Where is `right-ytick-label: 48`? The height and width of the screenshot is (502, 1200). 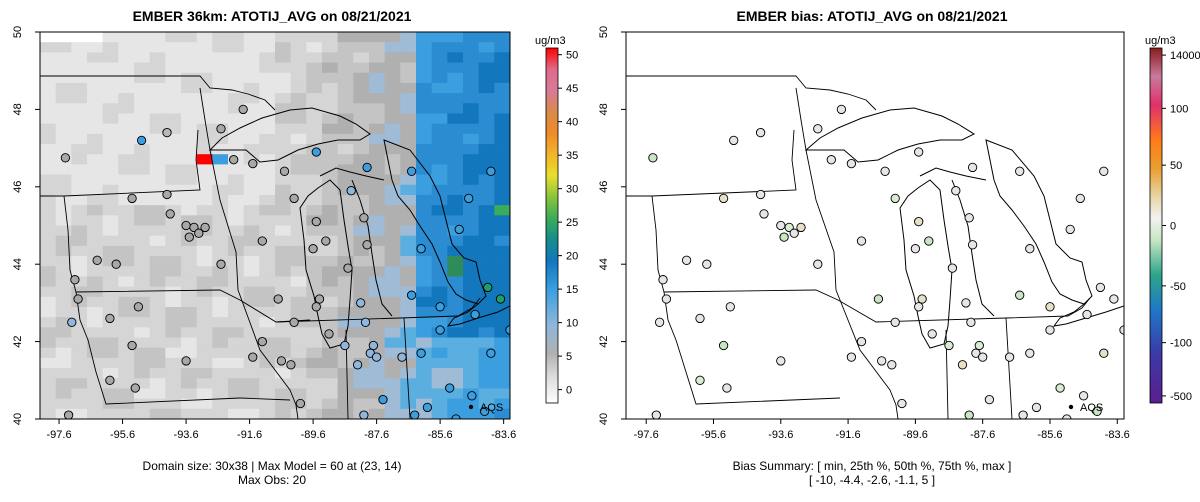 right-ytick-label: 48 is located at coordinates (604, 109).